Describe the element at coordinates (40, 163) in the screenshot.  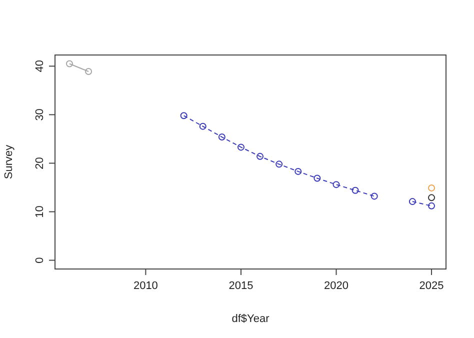
I see `y-tick-label: 20` at that location.